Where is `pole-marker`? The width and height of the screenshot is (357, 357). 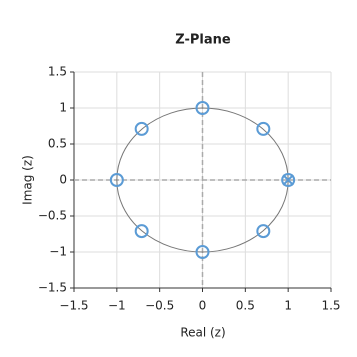
pole-marker is located at coordinates (288, 180).